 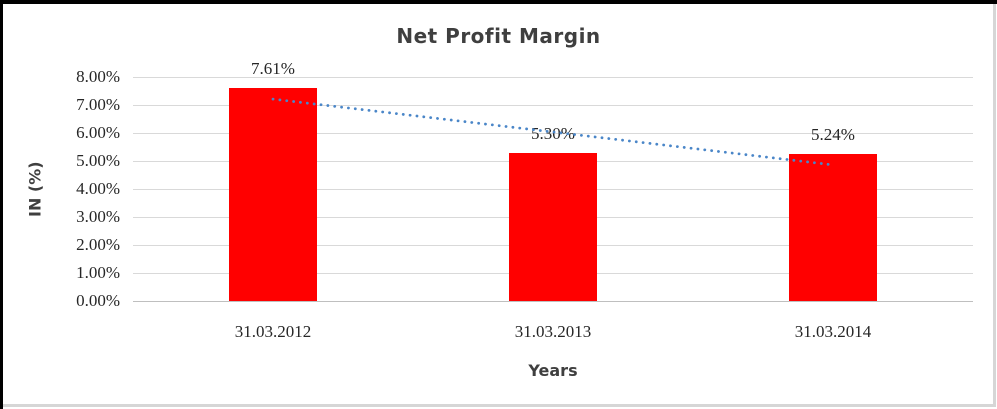 What do you see at coordinates (553, 370) in the screenshot?
I see `x-axis-title: Years` at bounding box center [553, 370].